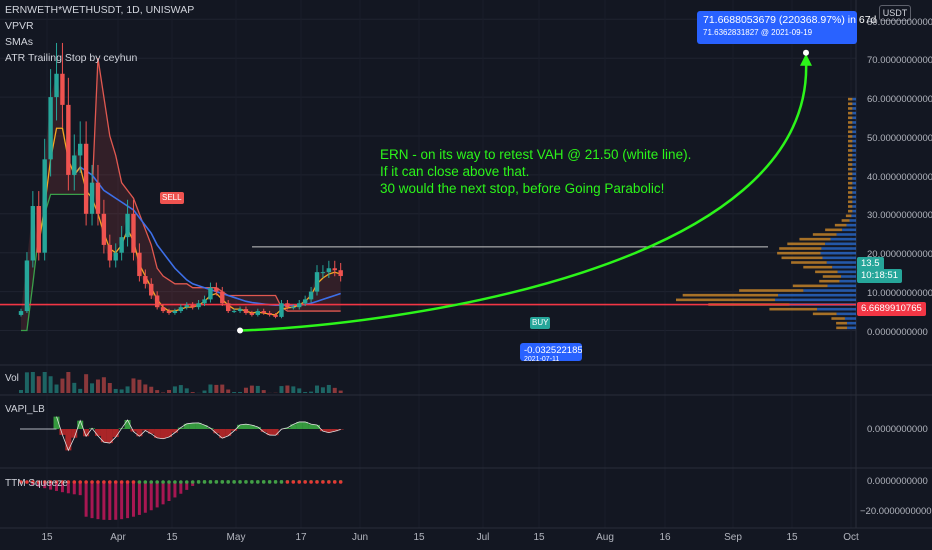 The width and height of the screenshot is (932, 550). I want to click on price-tick: 20.0000000000, so click(899, 254).